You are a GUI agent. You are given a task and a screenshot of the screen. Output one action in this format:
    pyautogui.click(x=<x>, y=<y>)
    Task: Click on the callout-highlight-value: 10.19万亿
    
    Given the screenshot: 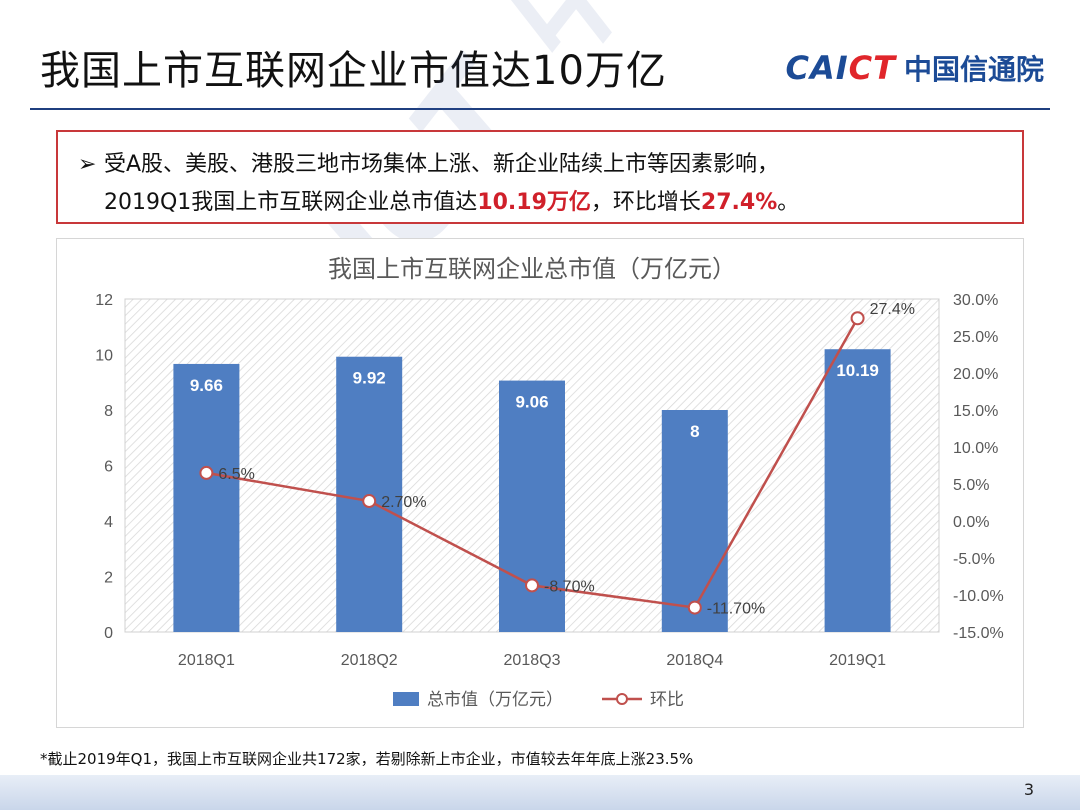 What is the action you would take?
    pyautogui.click(x=534, y=202)
    